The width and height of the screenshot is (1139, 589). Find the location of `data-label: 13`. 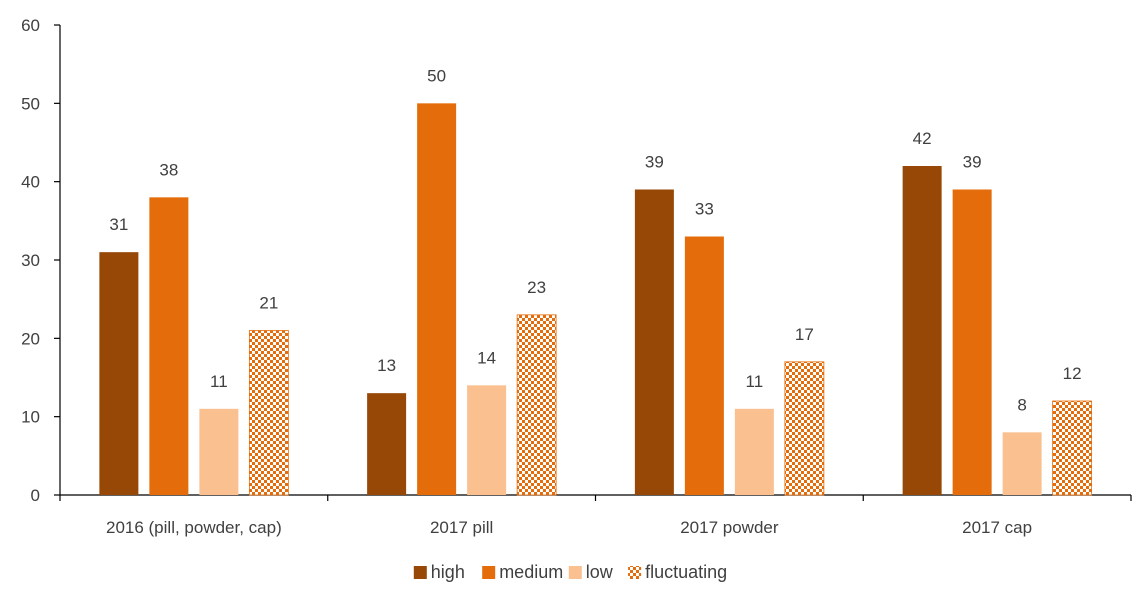

data-label: 13 is located at coordinates (386, 365).